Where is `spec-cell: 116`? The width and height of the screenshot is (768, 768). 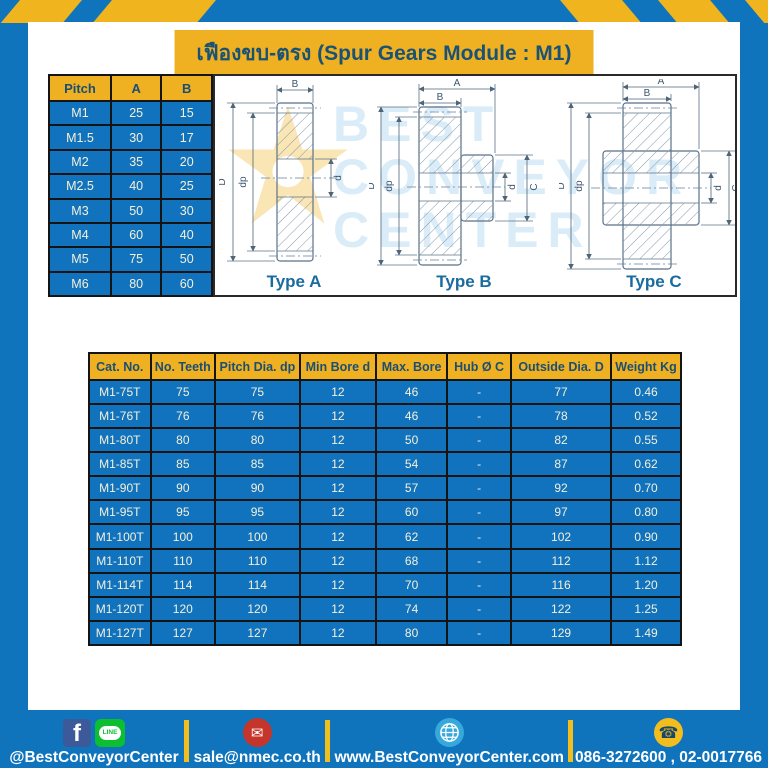
spec-cell: 116 is located at coordinates (561, 584).